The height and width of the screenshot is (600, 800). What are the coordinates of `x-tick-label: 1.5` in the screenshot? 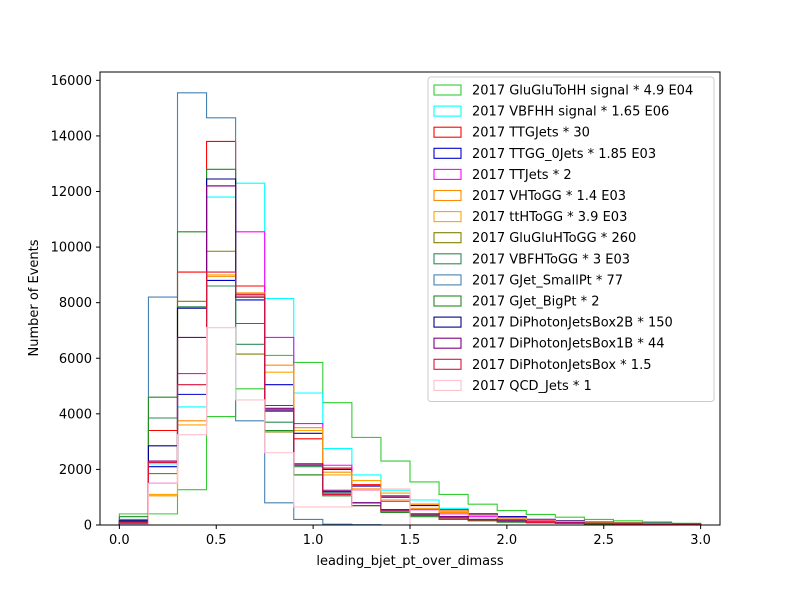 It's located at (410, 540).